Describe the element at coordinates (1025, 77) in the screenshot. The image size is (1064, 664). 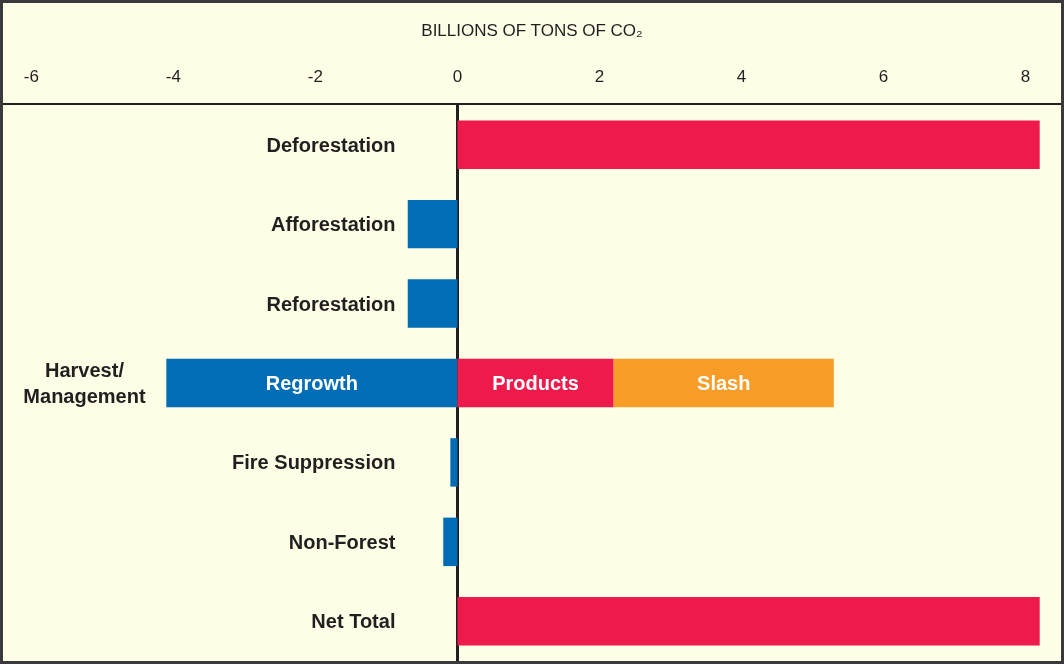
I see `x-tick-label: 8` at that location.